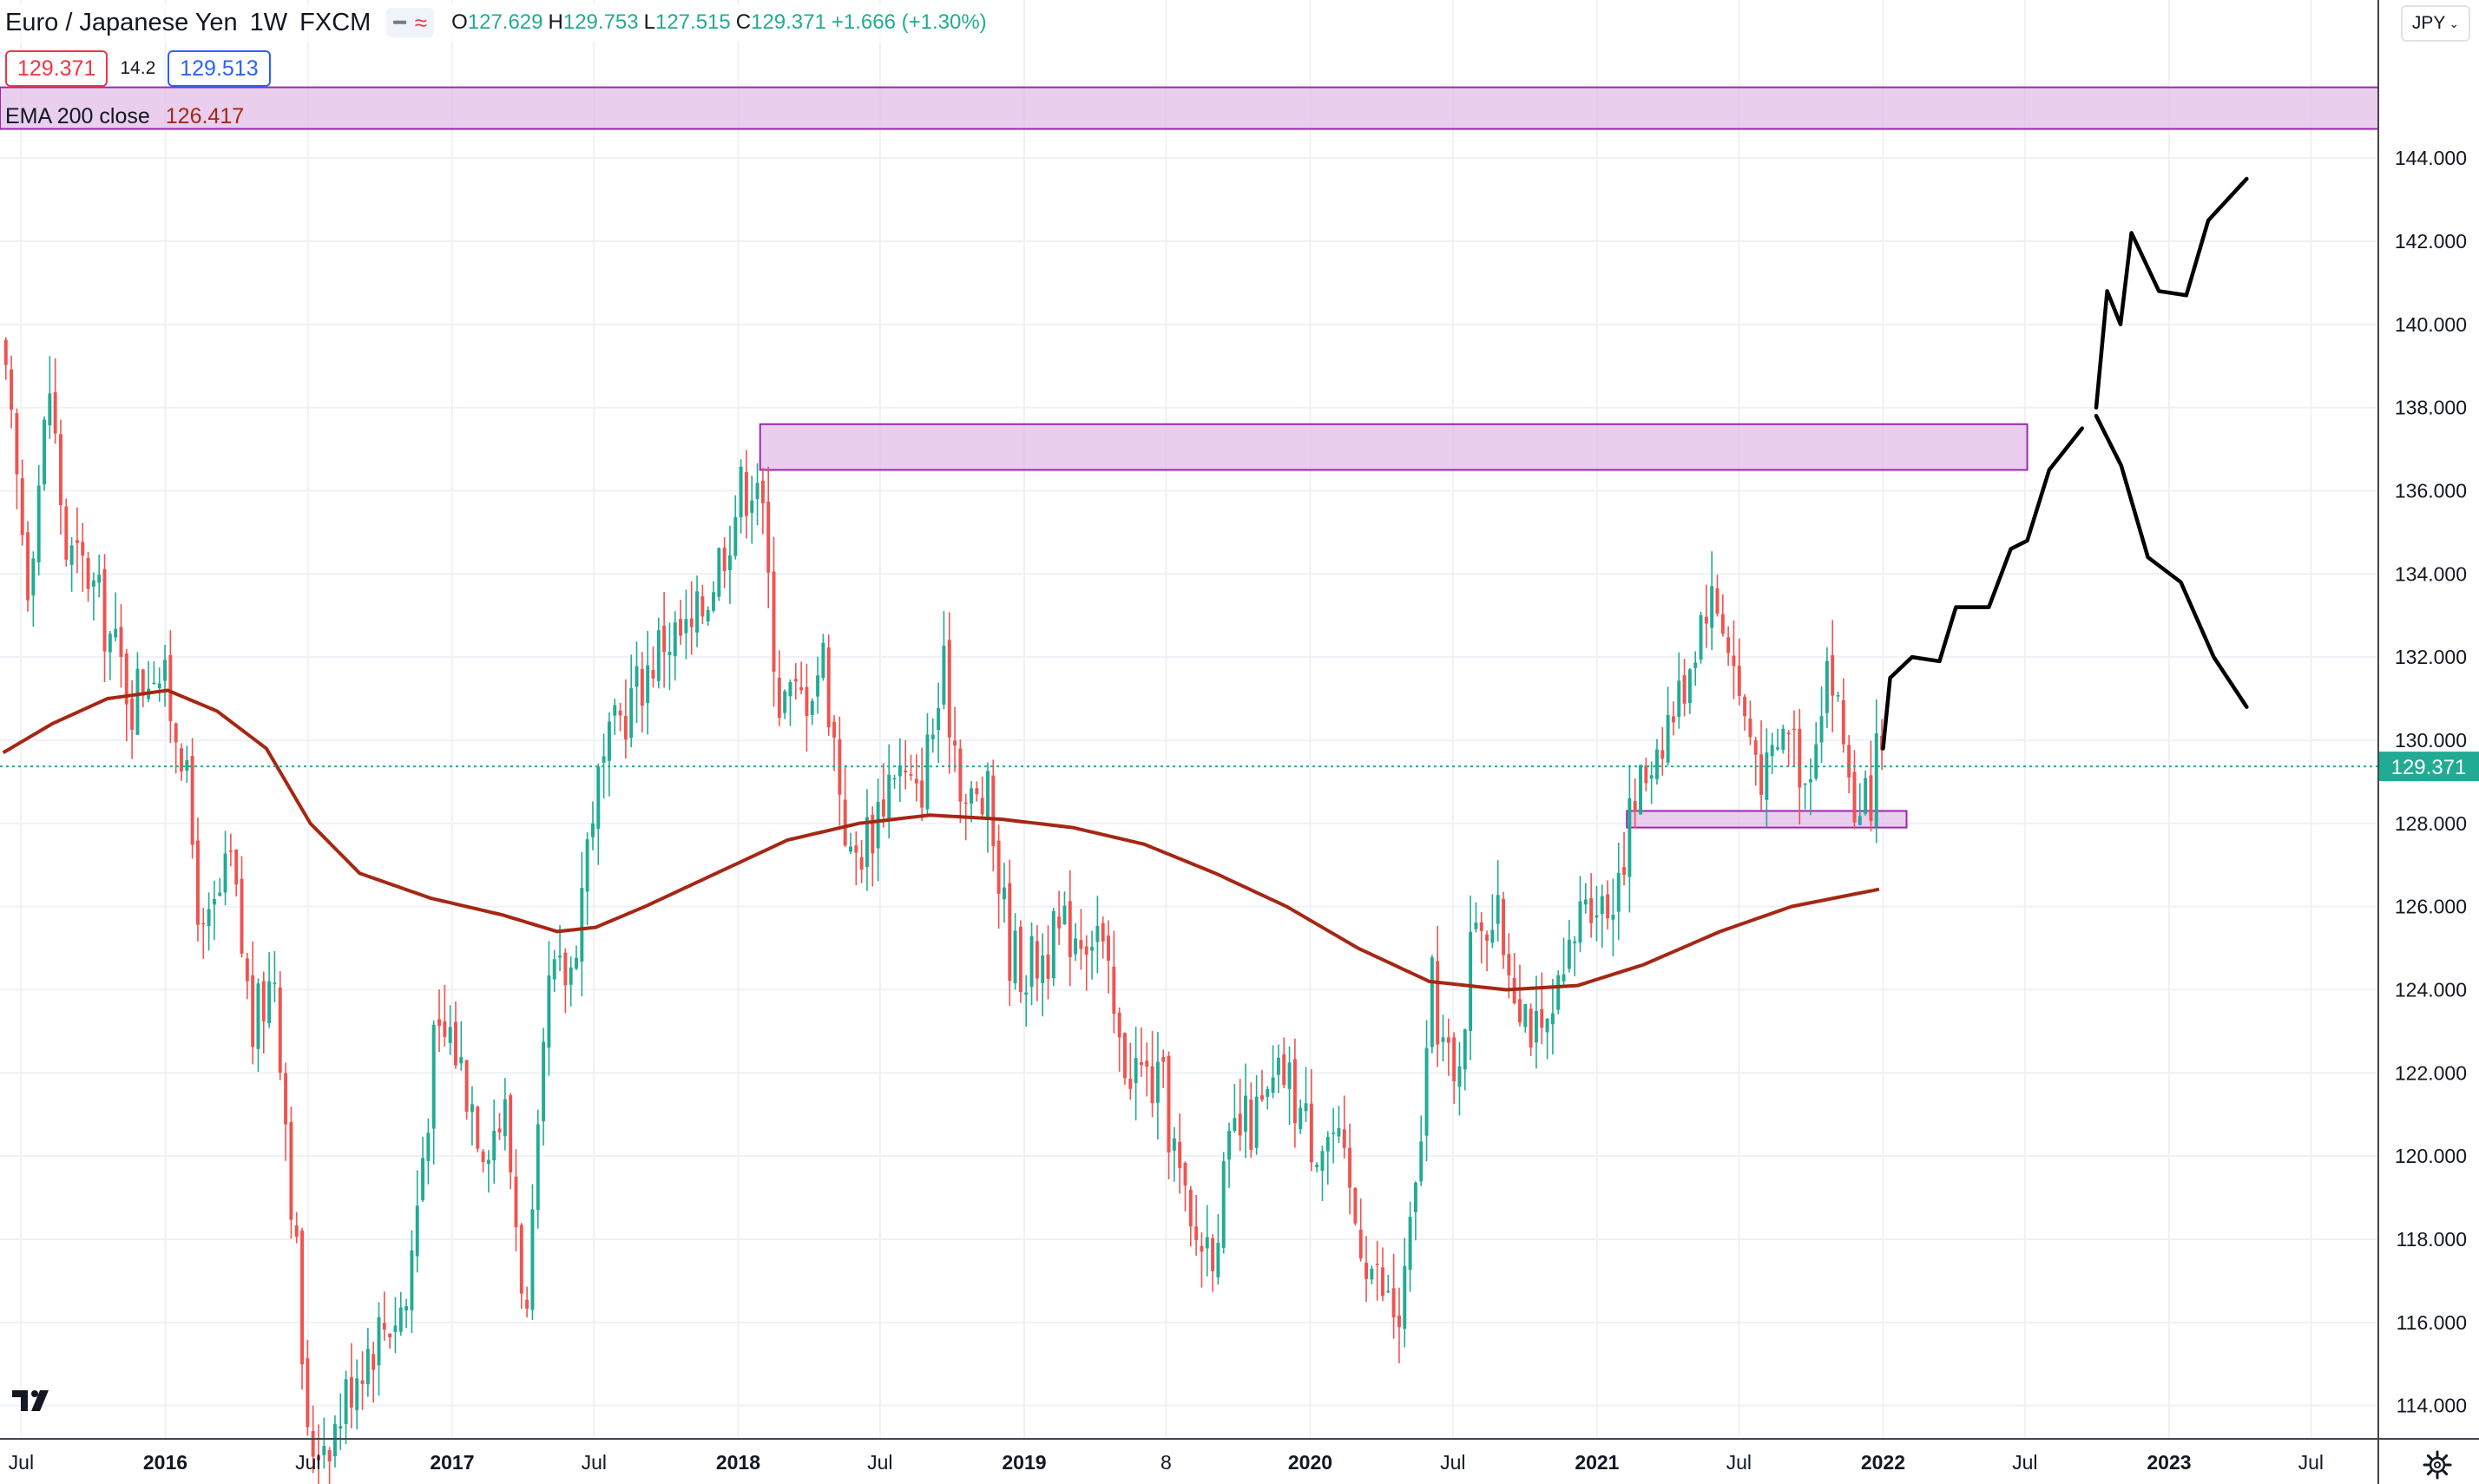  Describe the element at coordinates (138, 68) in the screenshot. I see `spread-value: 14.2` at that location.